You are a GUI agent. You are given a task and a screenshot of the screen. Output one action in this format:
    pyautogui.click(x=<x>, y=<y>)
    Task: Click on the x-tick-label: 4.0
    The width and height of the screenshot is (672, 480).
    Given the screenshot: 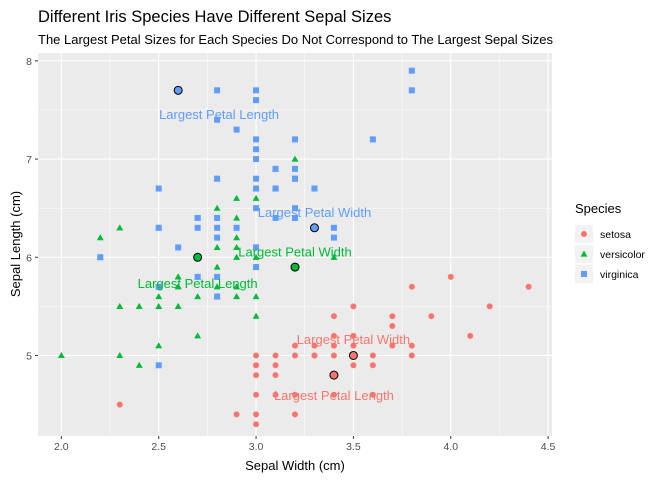 What is the action you would take?
    pyautogui.click(x=450, y=447)
    